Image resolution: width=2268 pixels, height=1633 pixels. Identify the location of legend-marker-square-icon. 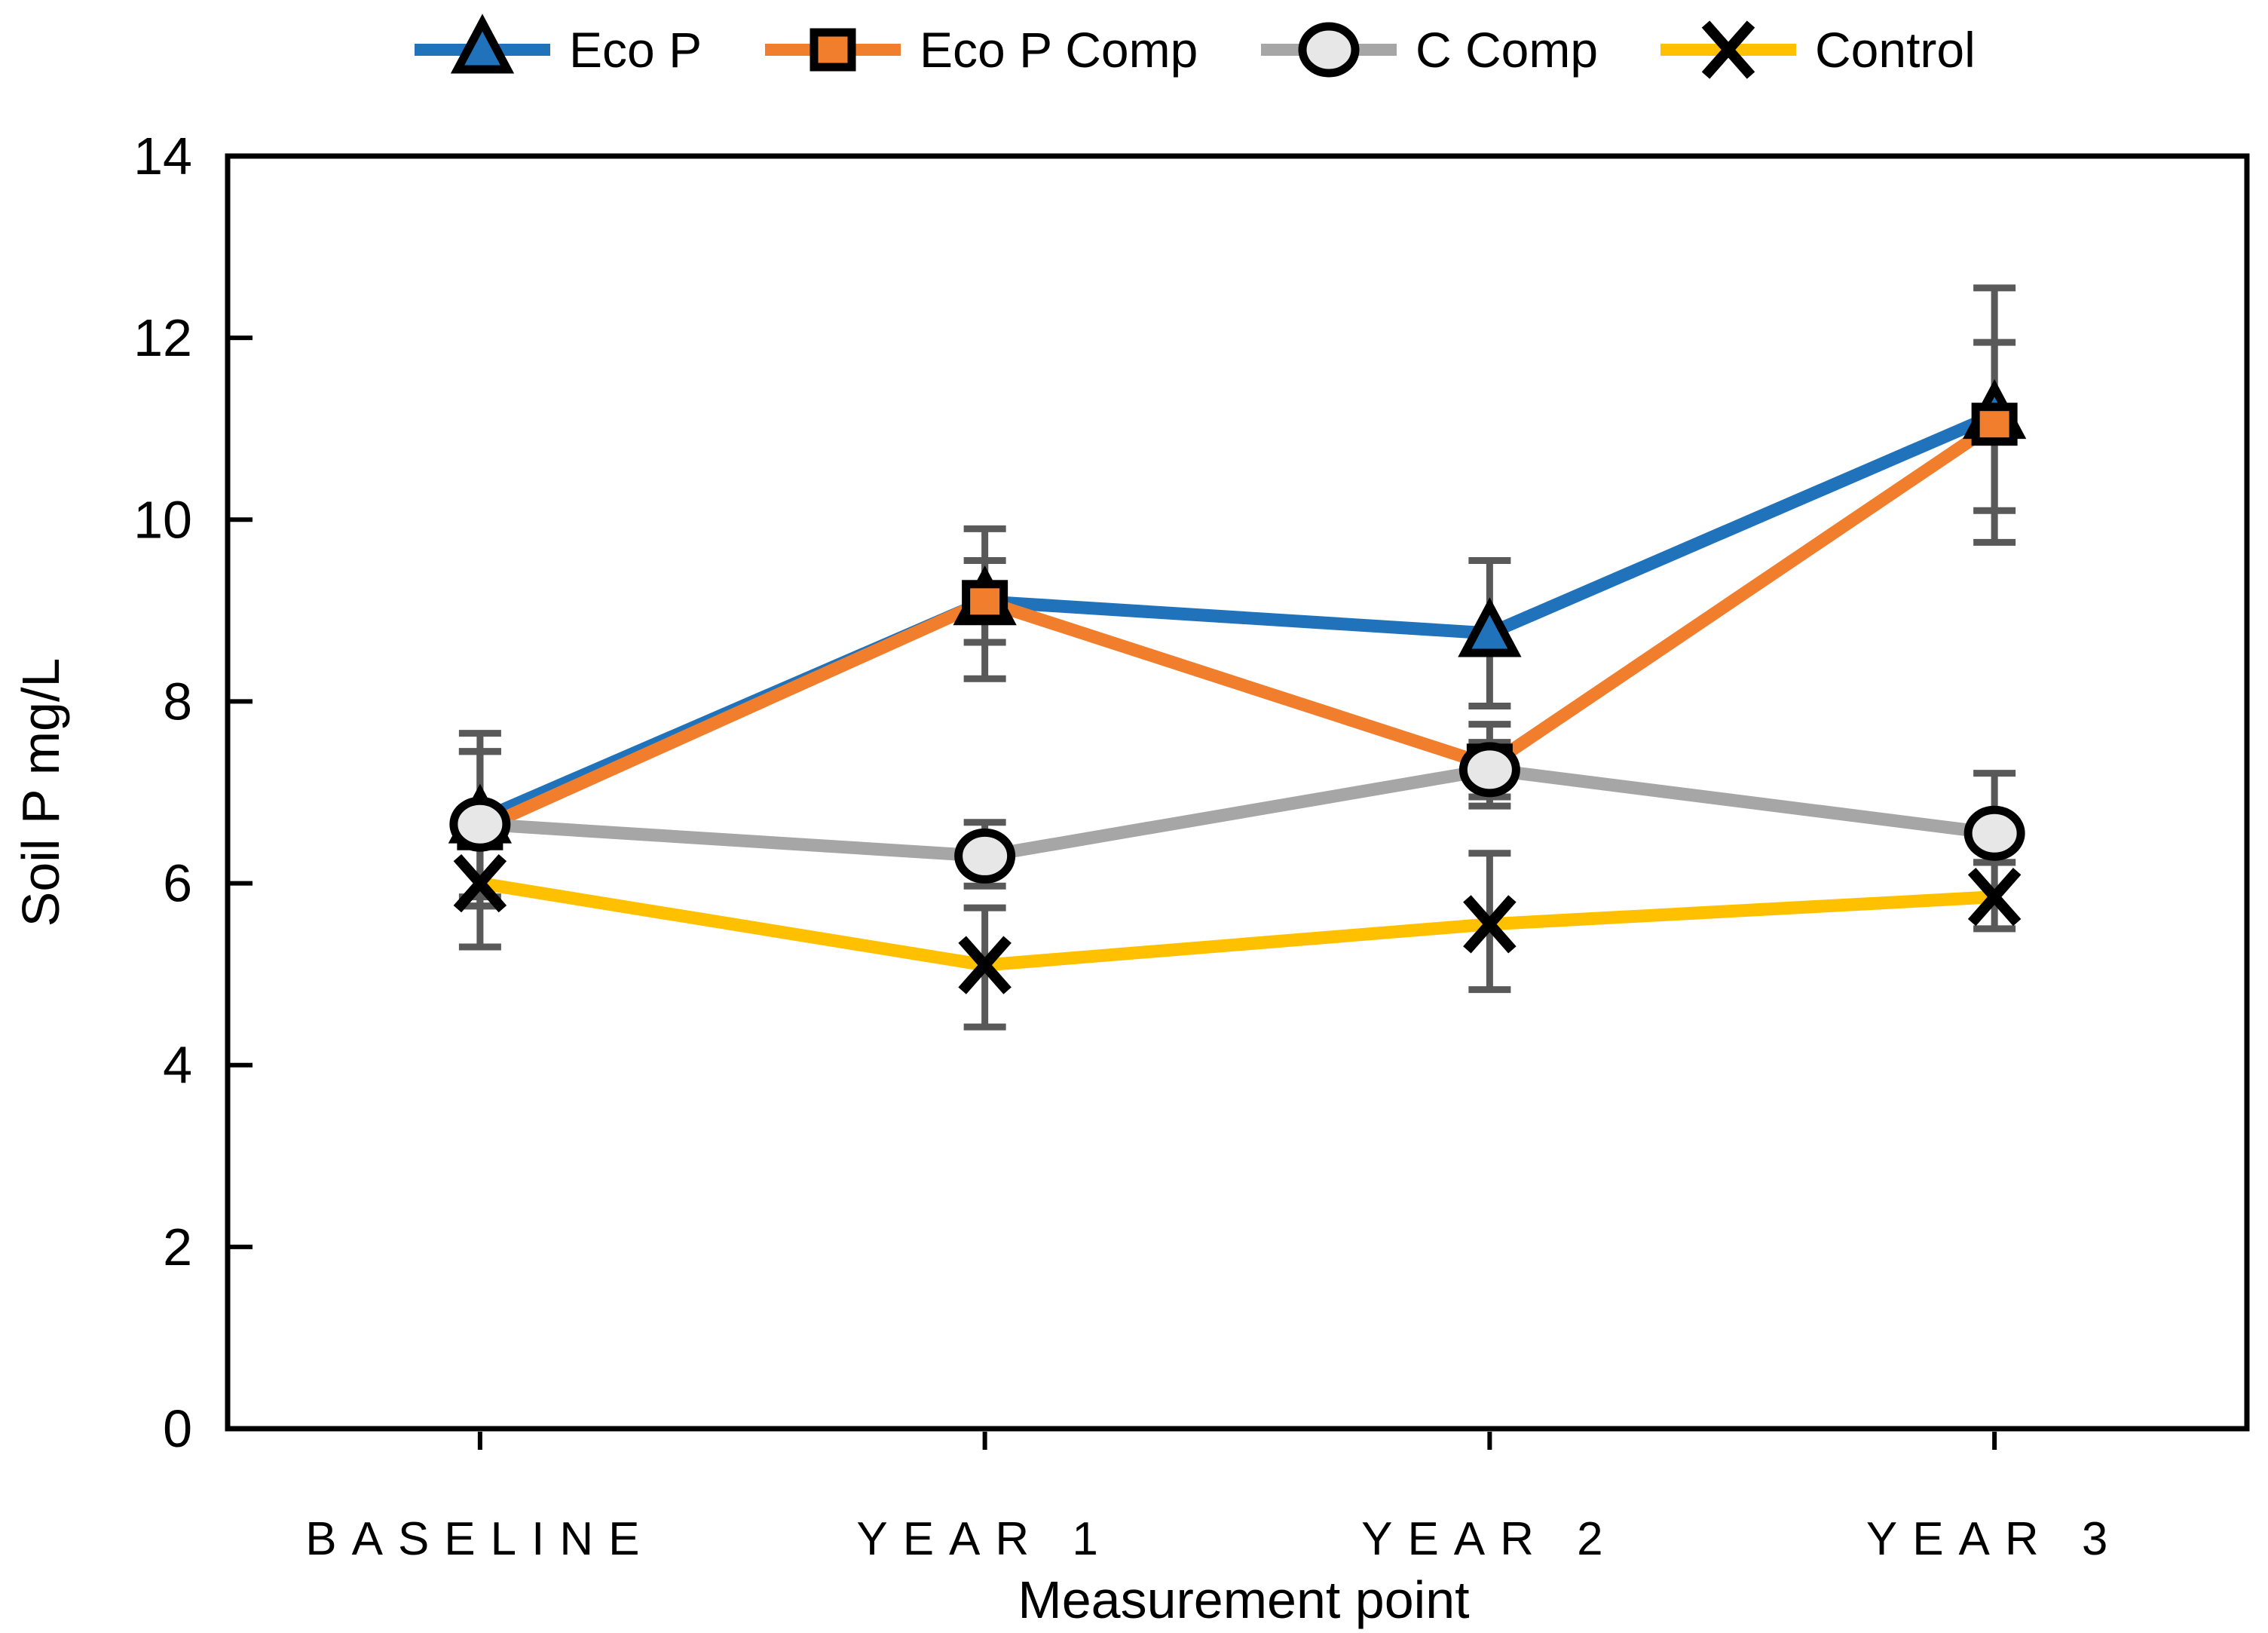
(833, 50).